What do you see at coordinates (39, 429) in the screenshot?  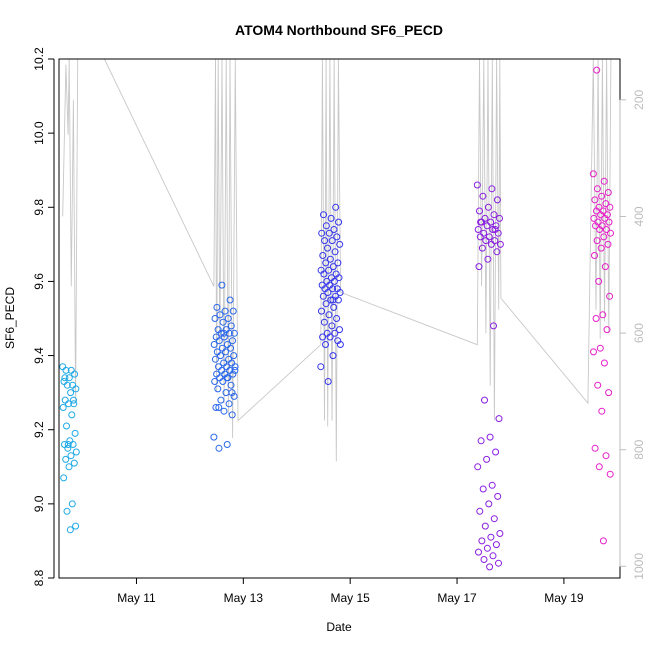 I see `y-tick-label: 9.2` at bounding box center [39, 429].